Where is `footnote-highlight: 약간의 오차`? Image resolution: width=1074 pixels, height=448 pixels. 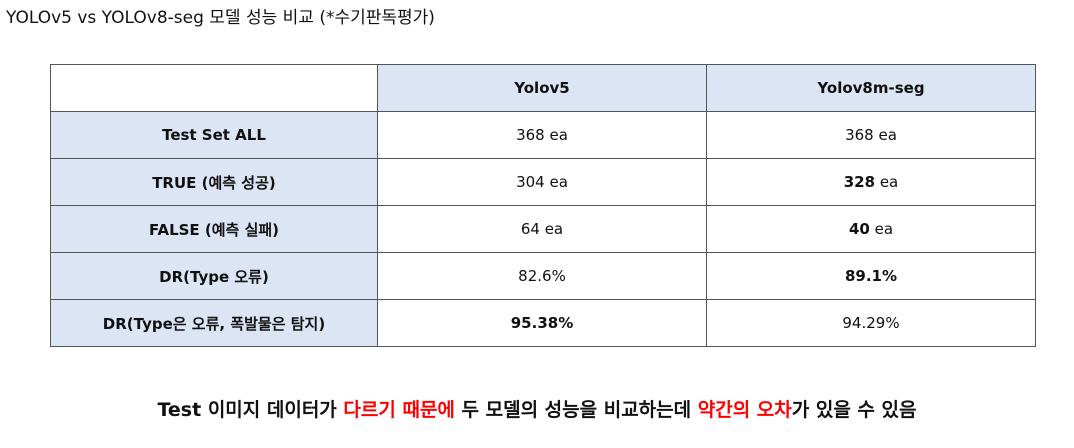
footnote-highlight: 약간의 오차 is located at coordinates (744, 410).